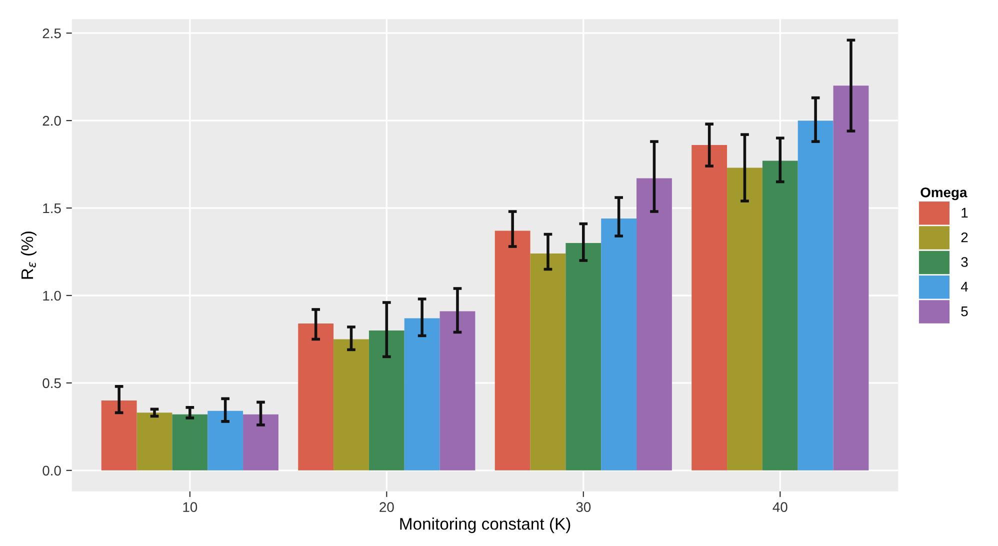  Describe the element at coordinates (964, 262) in the screenshot. I see `legend-label: 3` at that location.